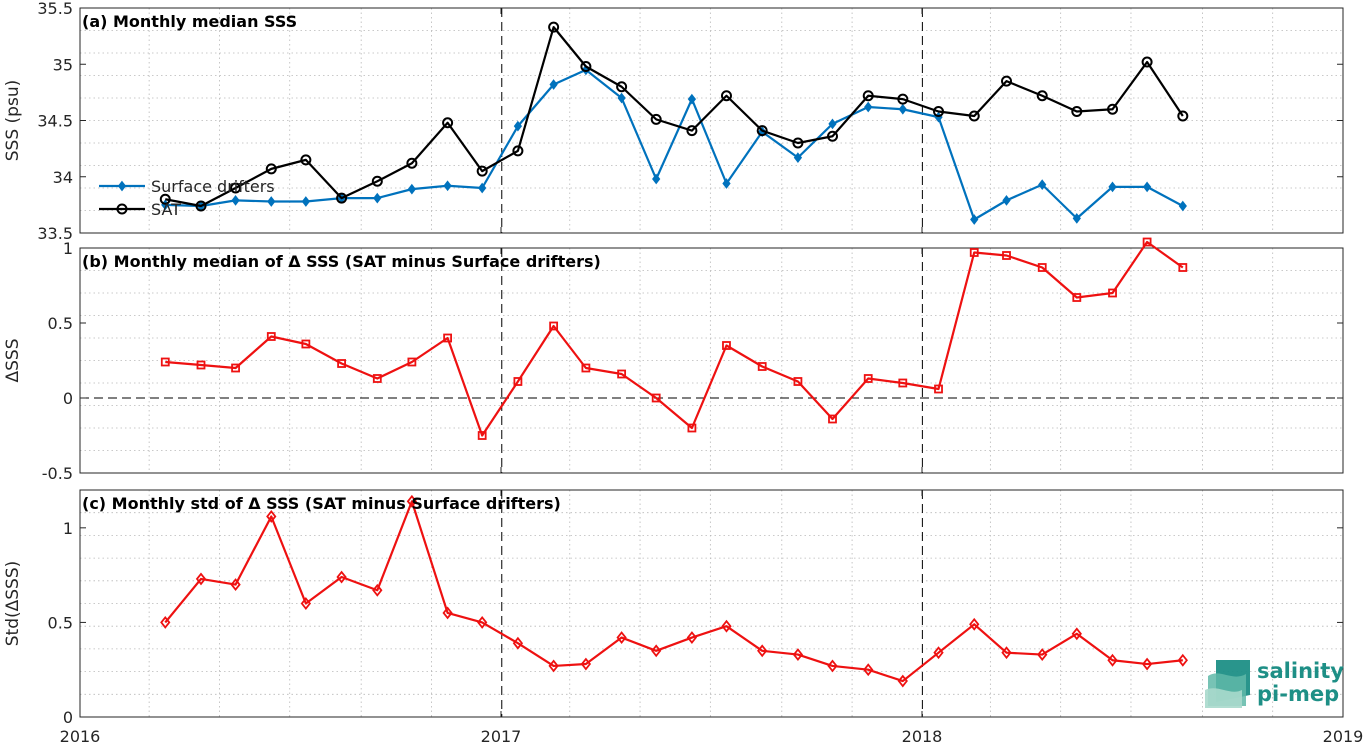 The width and height of the screenshot is (1368, 745). I want to click on y-axis-label: ΔSSS, so click(13, 360).